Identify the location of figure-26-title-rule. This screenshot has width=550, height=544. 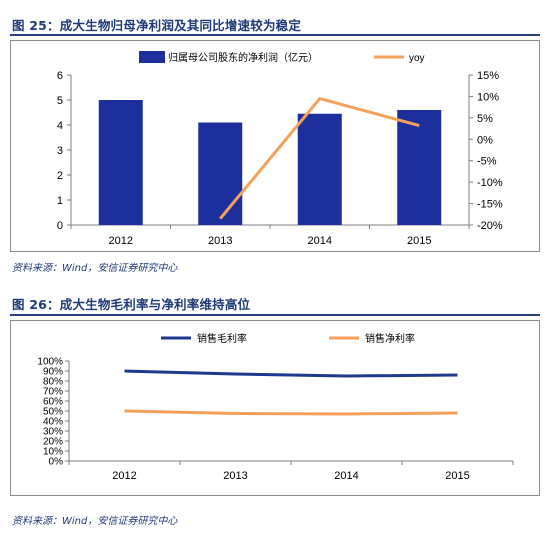
(275, 315).